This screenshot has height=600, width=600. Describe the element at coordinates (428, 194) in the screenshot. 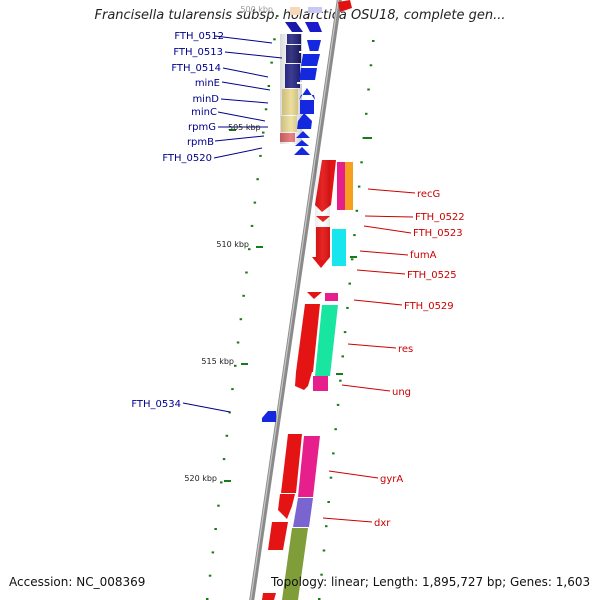

I see `gene-label-recg: recG` at that location.